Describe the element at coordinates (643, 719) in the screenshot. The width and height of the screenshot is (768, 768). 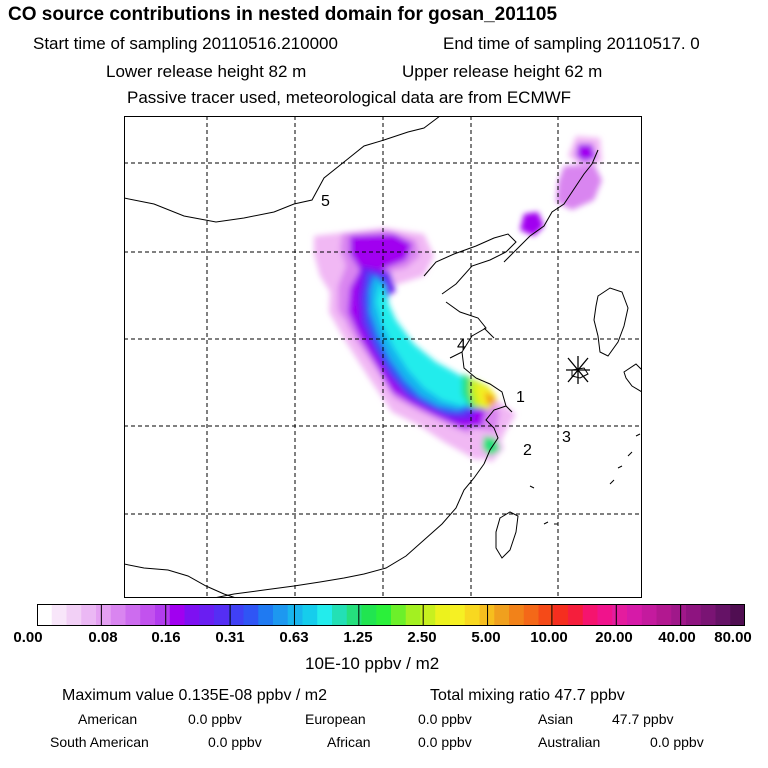
I see `region-value: 47.7 ppbv` at that location.